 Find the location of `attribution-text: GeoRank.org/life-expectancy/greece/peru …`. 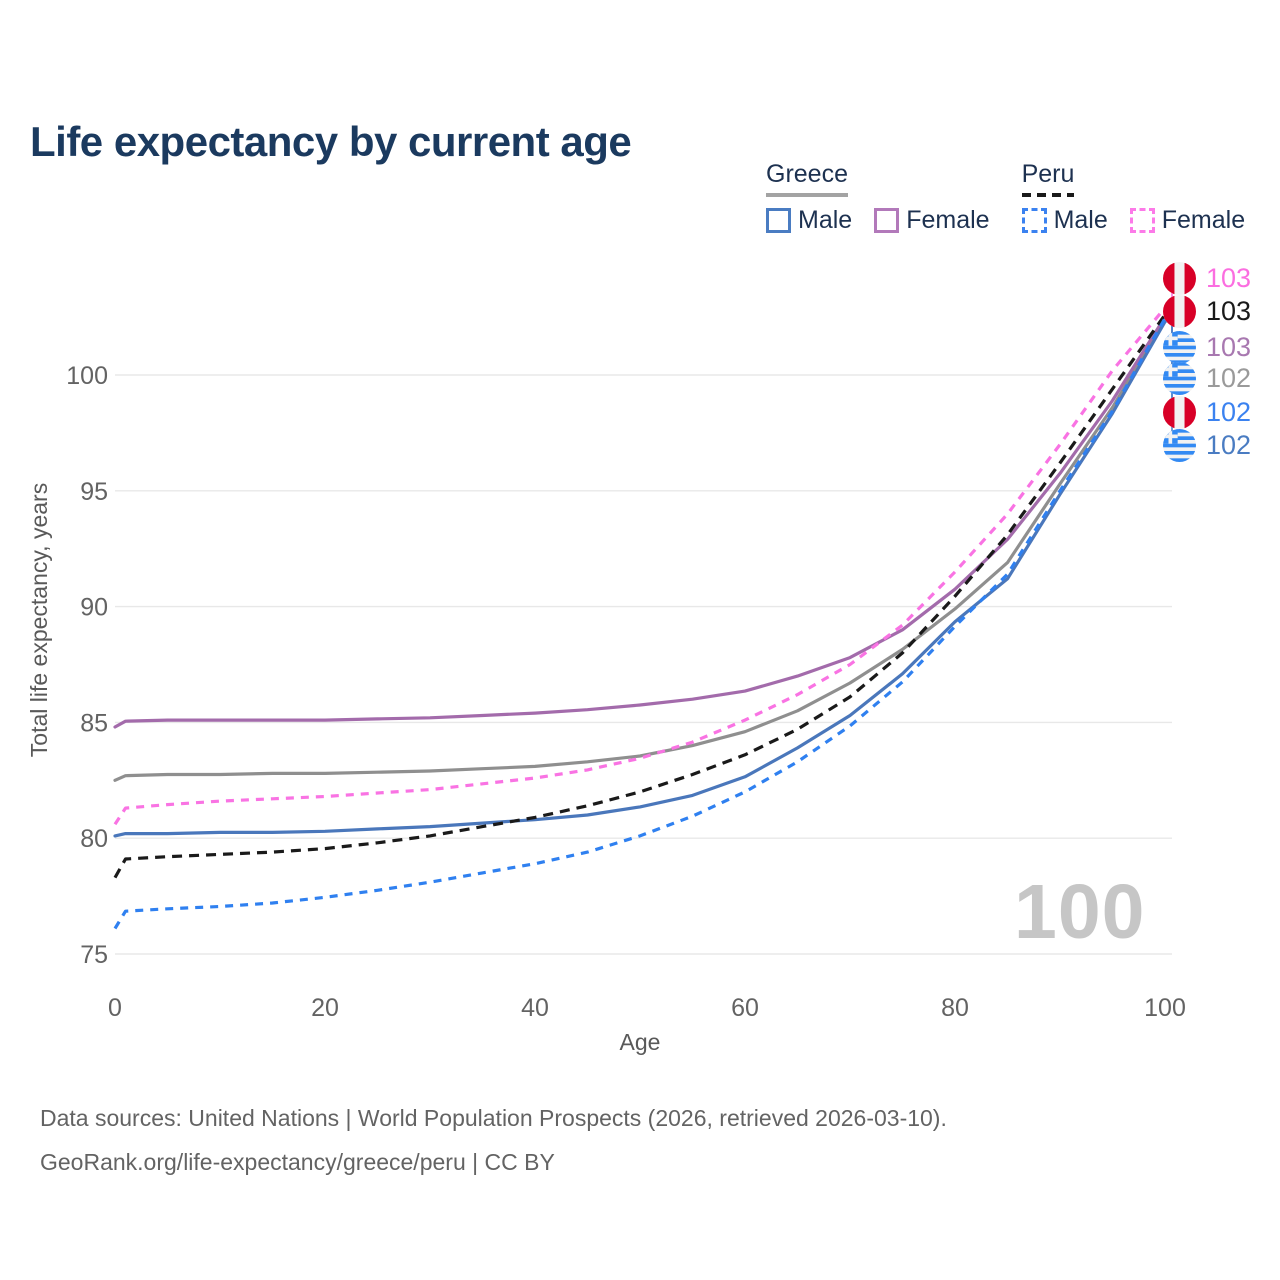

attribution-text: GeoRank.org/life-expectancy/greece/peru … is located at coordinates (297, 1162).